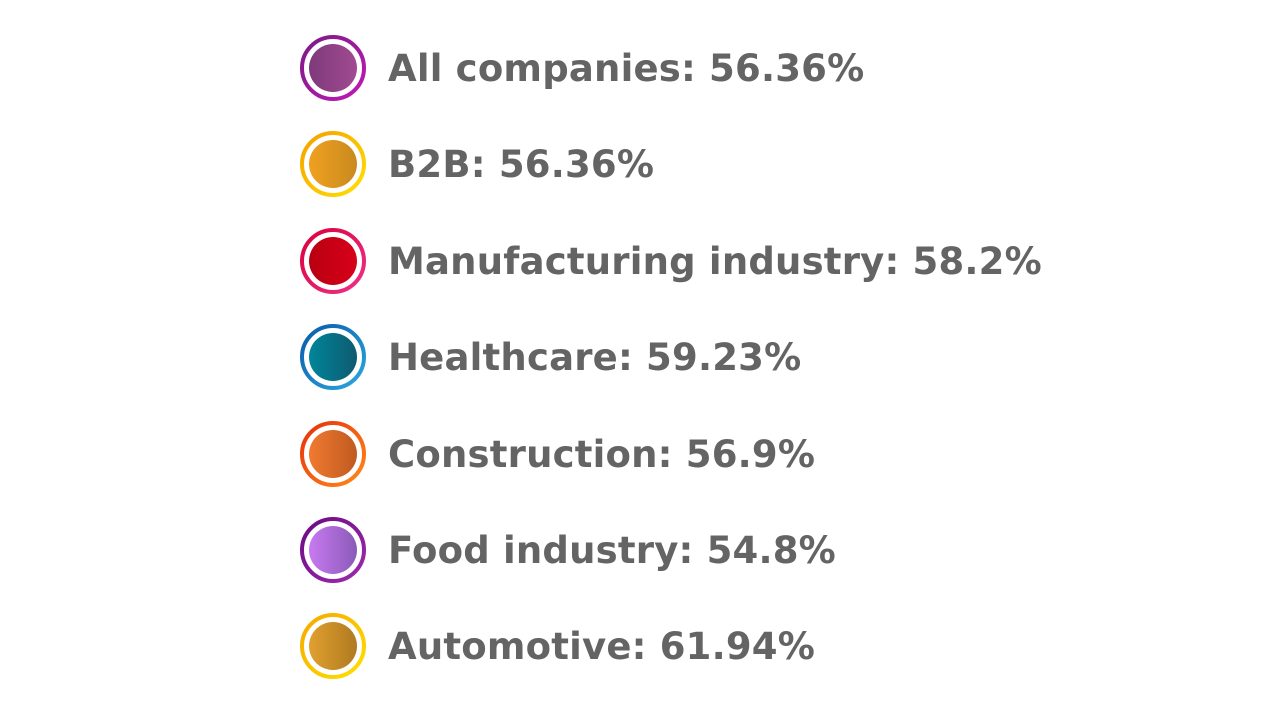  Describe the element at coordinates (602, 646) in the screenshot. I see `legend-label: Automotive: 61.94%` at that location.